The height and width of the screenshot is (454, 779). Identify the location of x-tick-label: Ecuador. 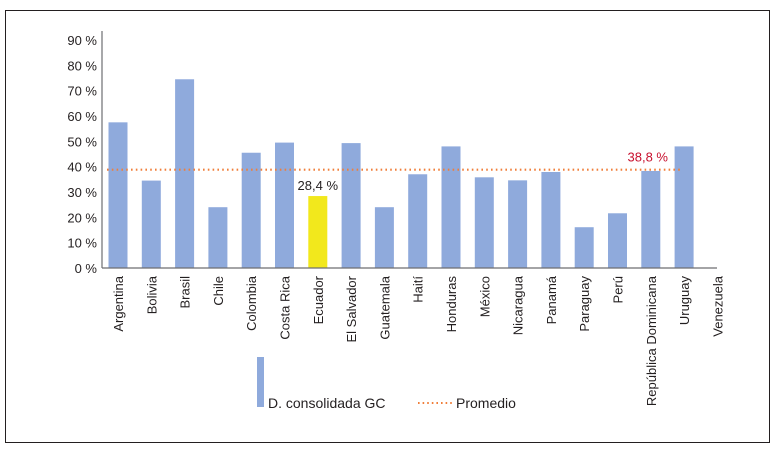
(318, 299).